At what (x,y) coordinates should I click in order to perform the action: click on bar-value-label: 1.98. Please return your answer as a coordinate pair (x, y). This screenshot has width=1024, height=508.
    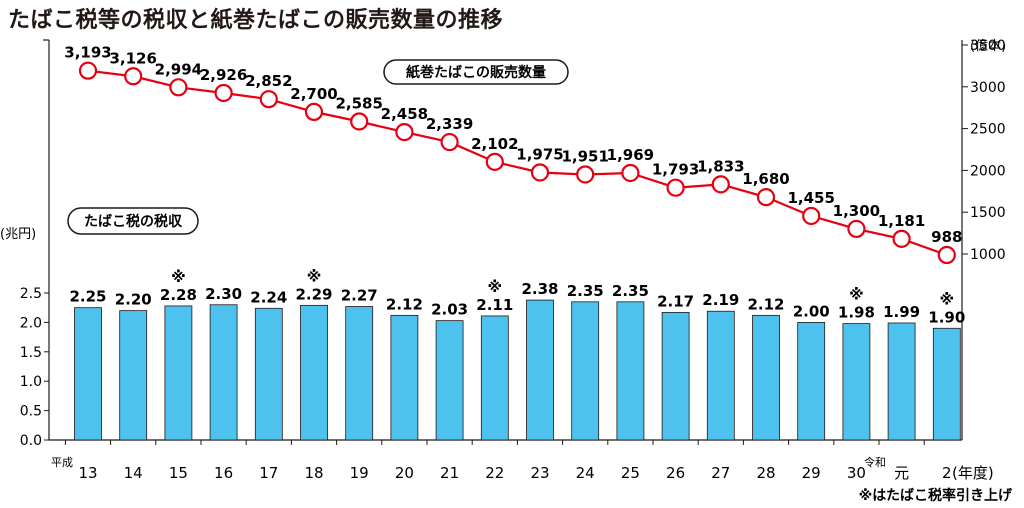
    Looking at the image, I should click on (856, 313).